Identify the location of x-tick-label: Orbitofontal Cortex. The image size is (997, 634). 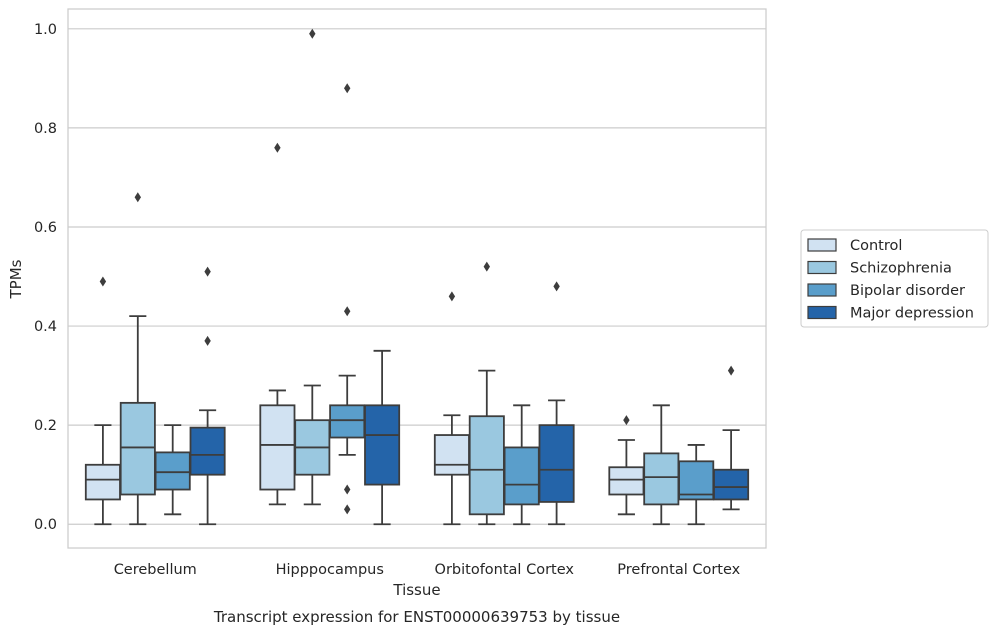
(505, 570).